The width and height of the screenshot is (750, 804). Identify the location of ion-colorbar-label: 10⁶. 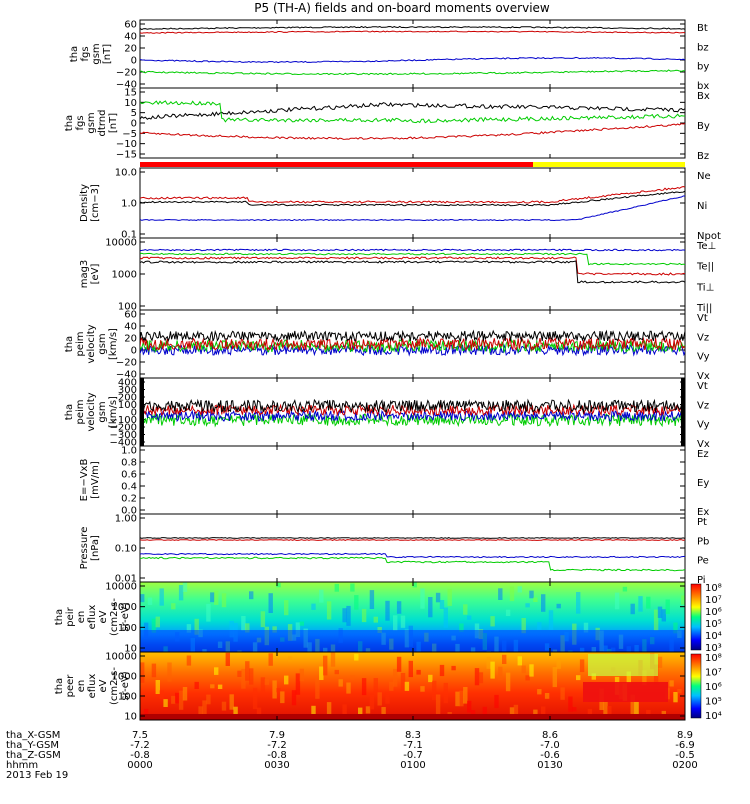
(713, 612).